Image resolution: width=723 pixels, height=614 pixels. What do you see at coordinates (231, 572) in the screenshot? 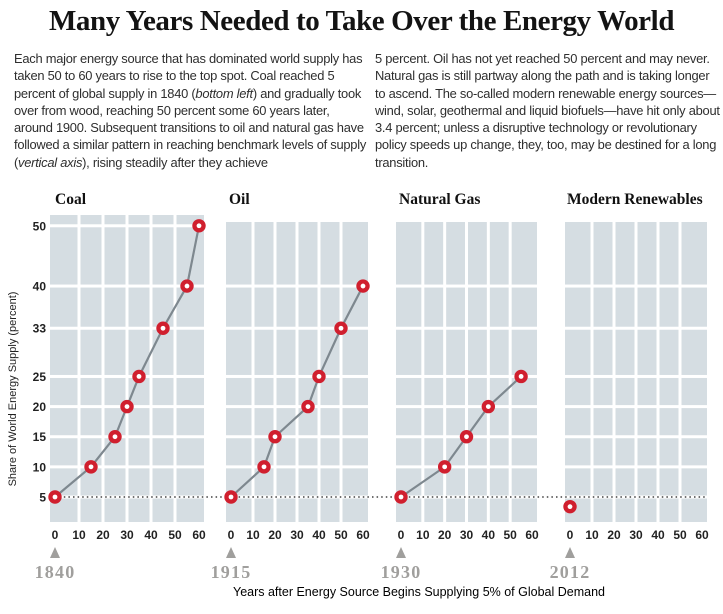
I see `start-year-label: 1915` at bounding box center [231, 572].